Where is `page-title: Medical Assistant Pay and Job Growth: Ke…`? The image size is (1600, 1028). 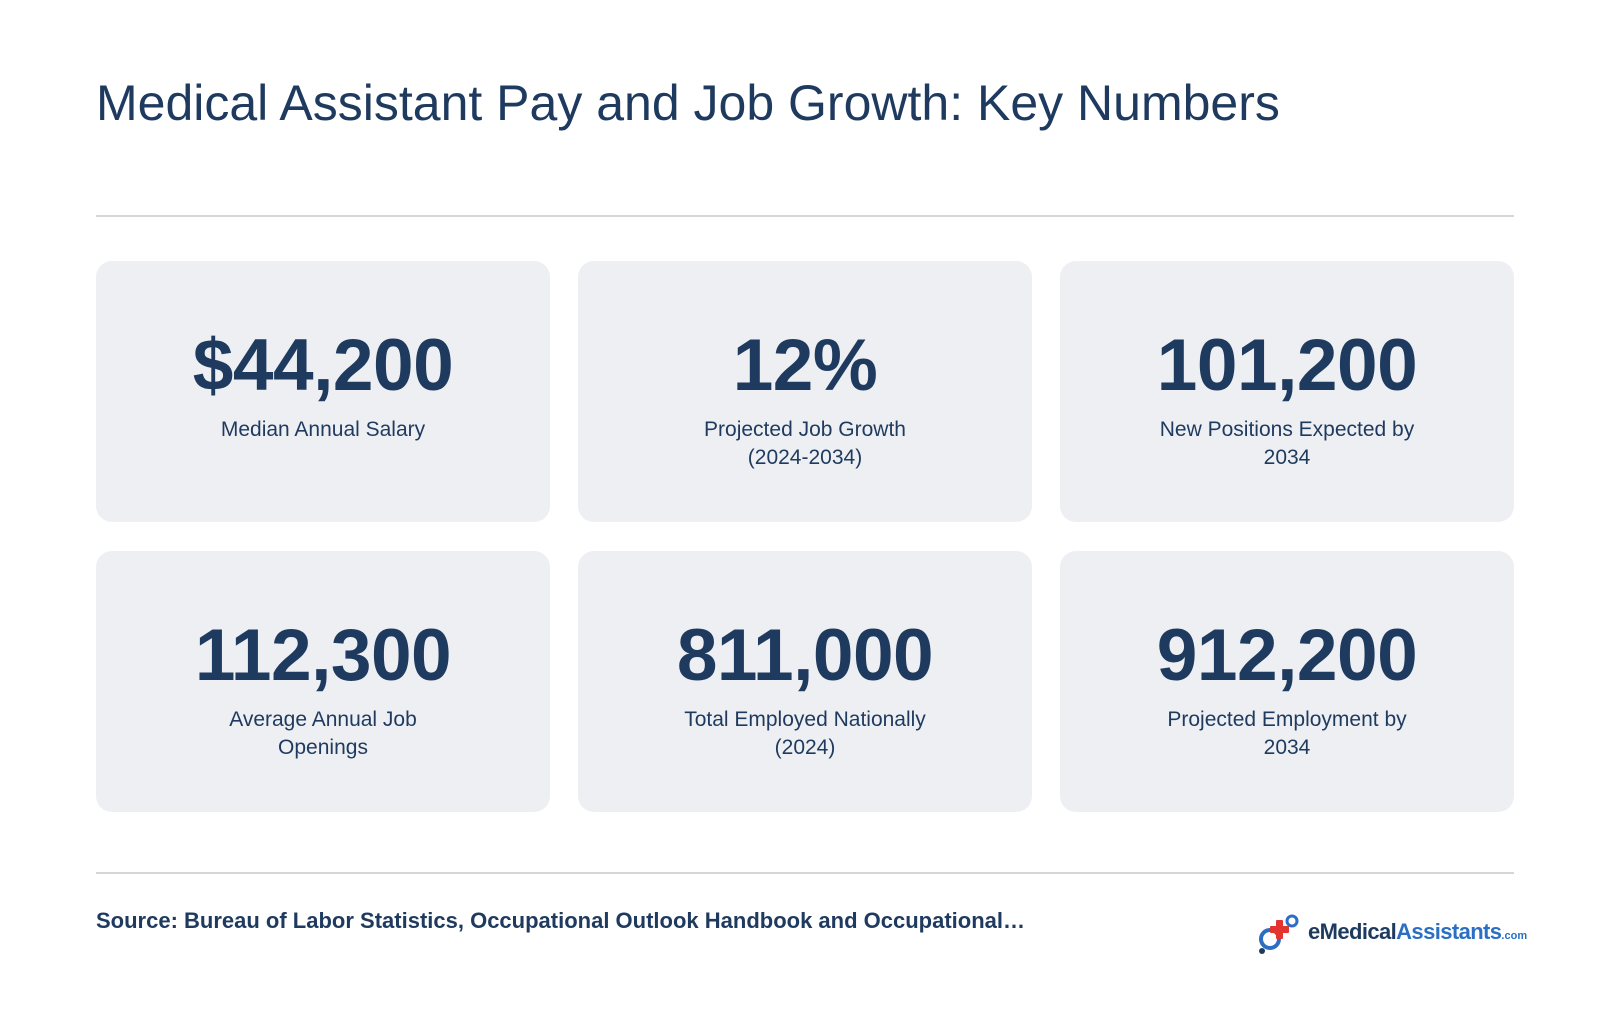 page-title: Medical Assistant Pay and Job Growth: Ke… is located at coordinates (688, 103).